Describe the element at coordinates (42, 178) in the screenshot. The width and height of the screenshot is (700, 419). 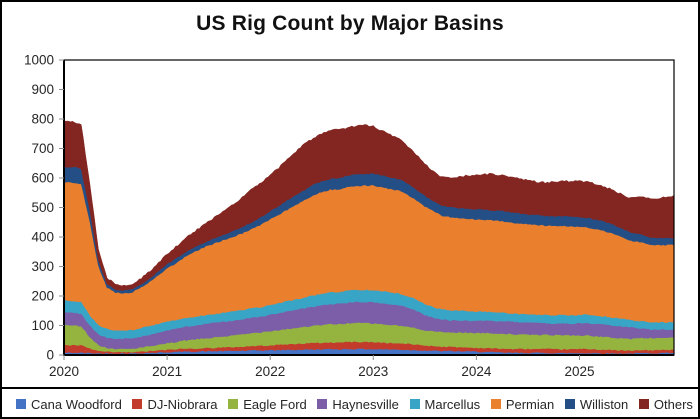
I see `y-axis-label-600: 600` at that location.